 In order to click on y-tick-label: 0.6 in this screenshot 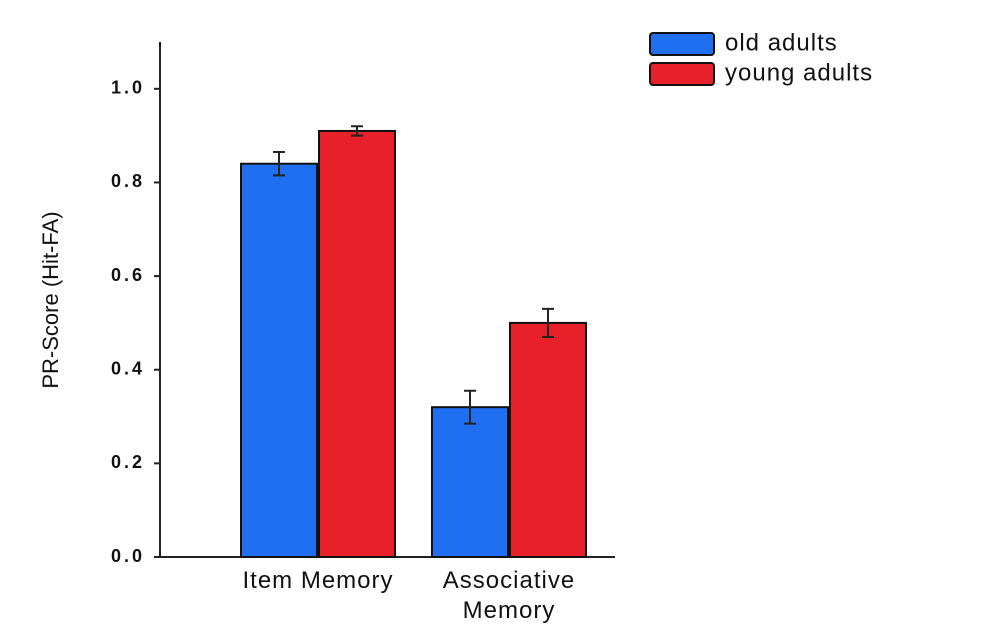, I will do `click(128, 275)`.